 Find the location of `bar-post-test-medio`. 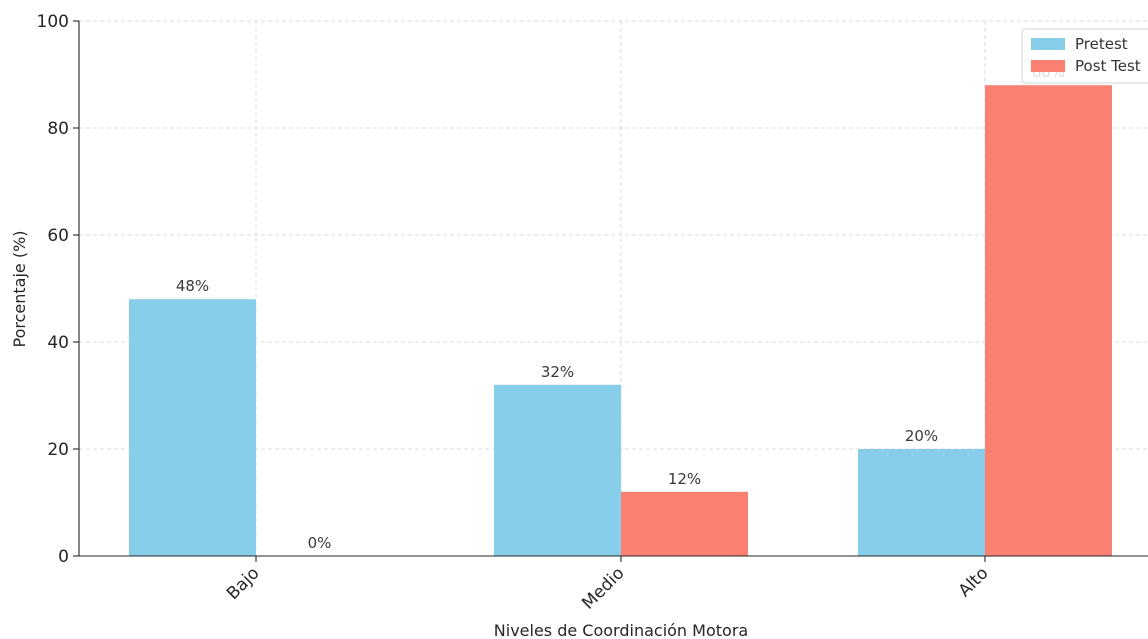

bar-post-test-medio is located at coordinates (684, 524).